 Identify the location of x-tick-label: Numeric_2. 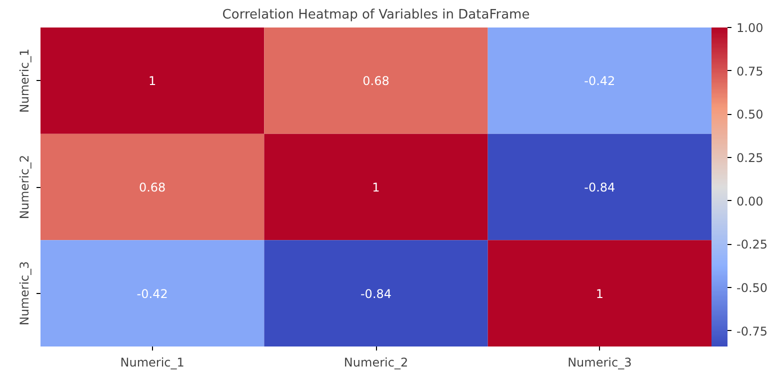
(376, 363).